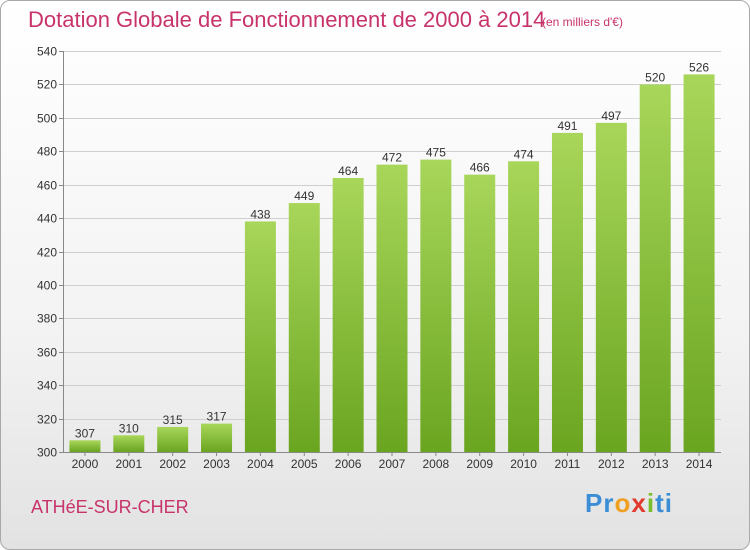 The height and width of the screenshot is (550, 750). I want to click on y-tick-label: 420, so click(47, 253).